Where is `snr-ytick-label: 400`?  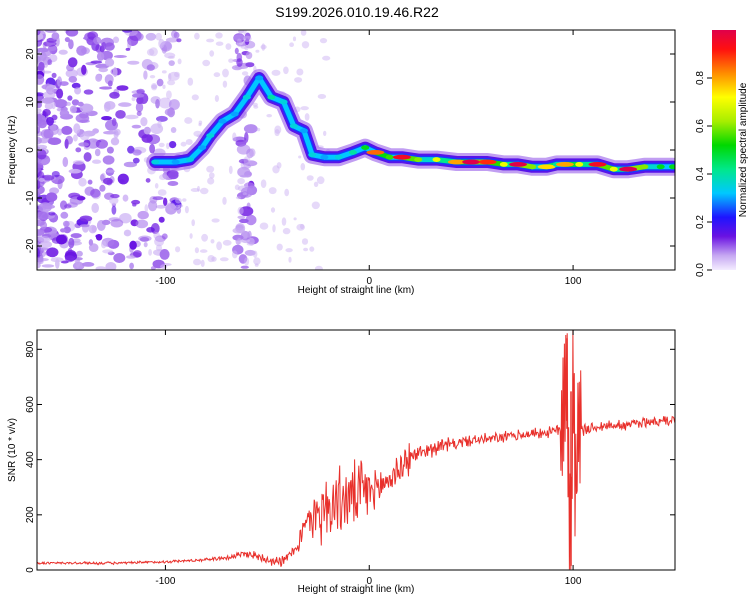 snr-ytick-label: 400 is located at coordinates (30, 459).